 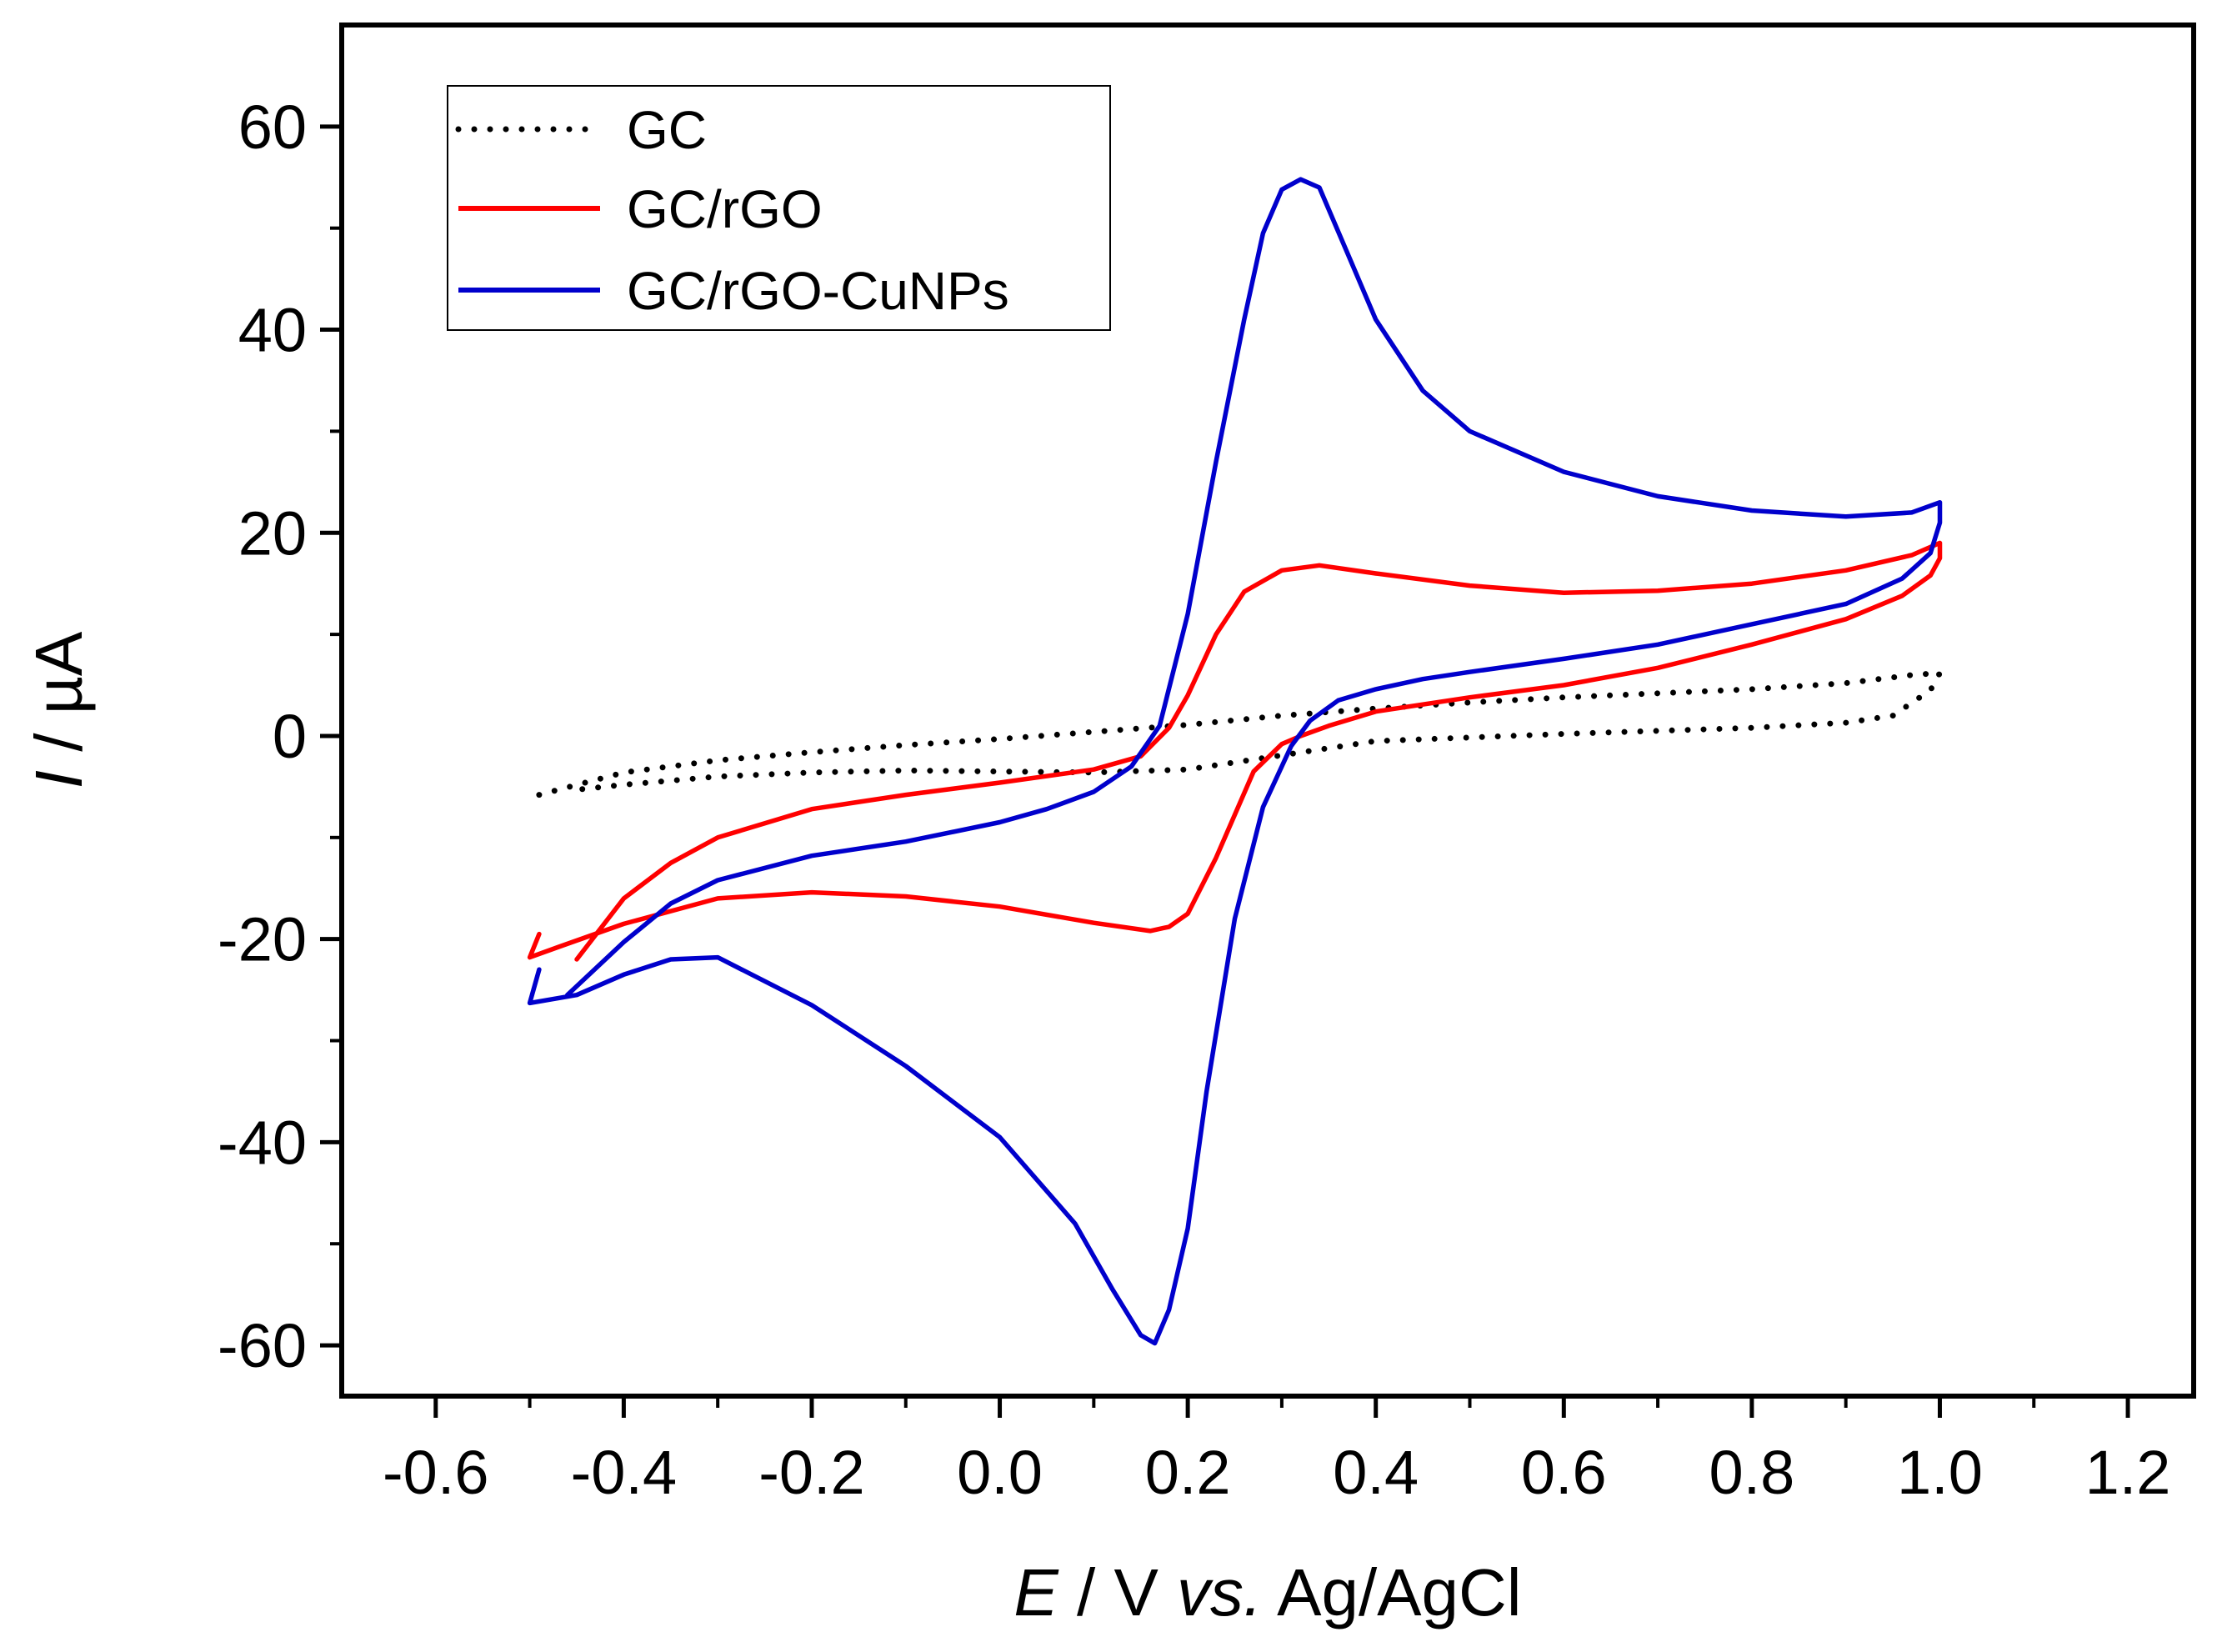 I want to click on x-tick-label: 1.0, so click(x=1940, y=1472).